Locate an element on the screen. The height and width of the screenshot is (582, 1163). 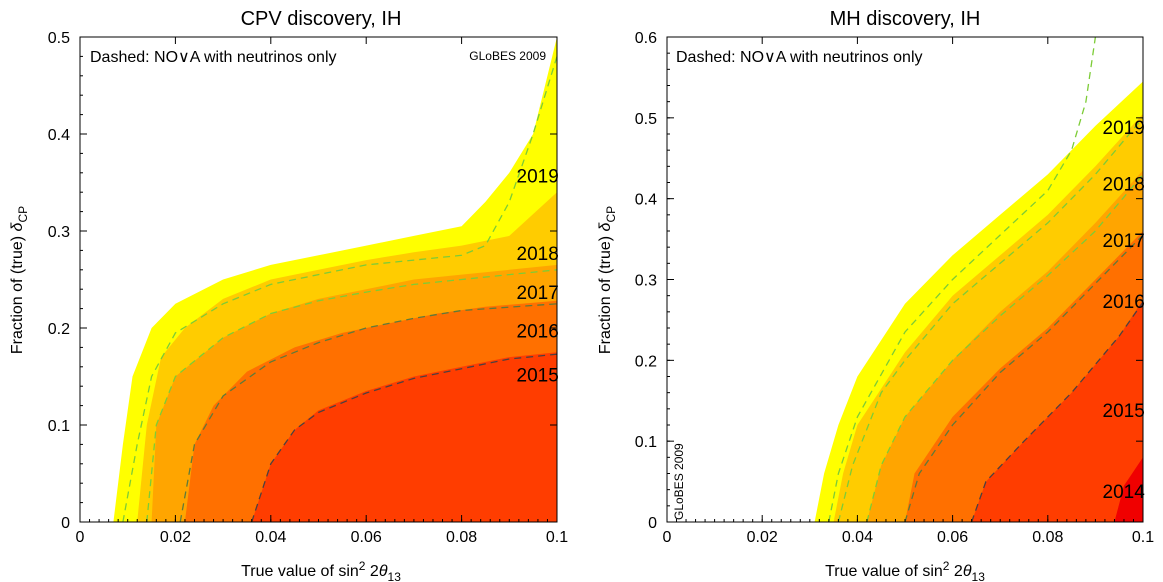
chart-title: MH discovery, IH is located at coordinates (905, 19).